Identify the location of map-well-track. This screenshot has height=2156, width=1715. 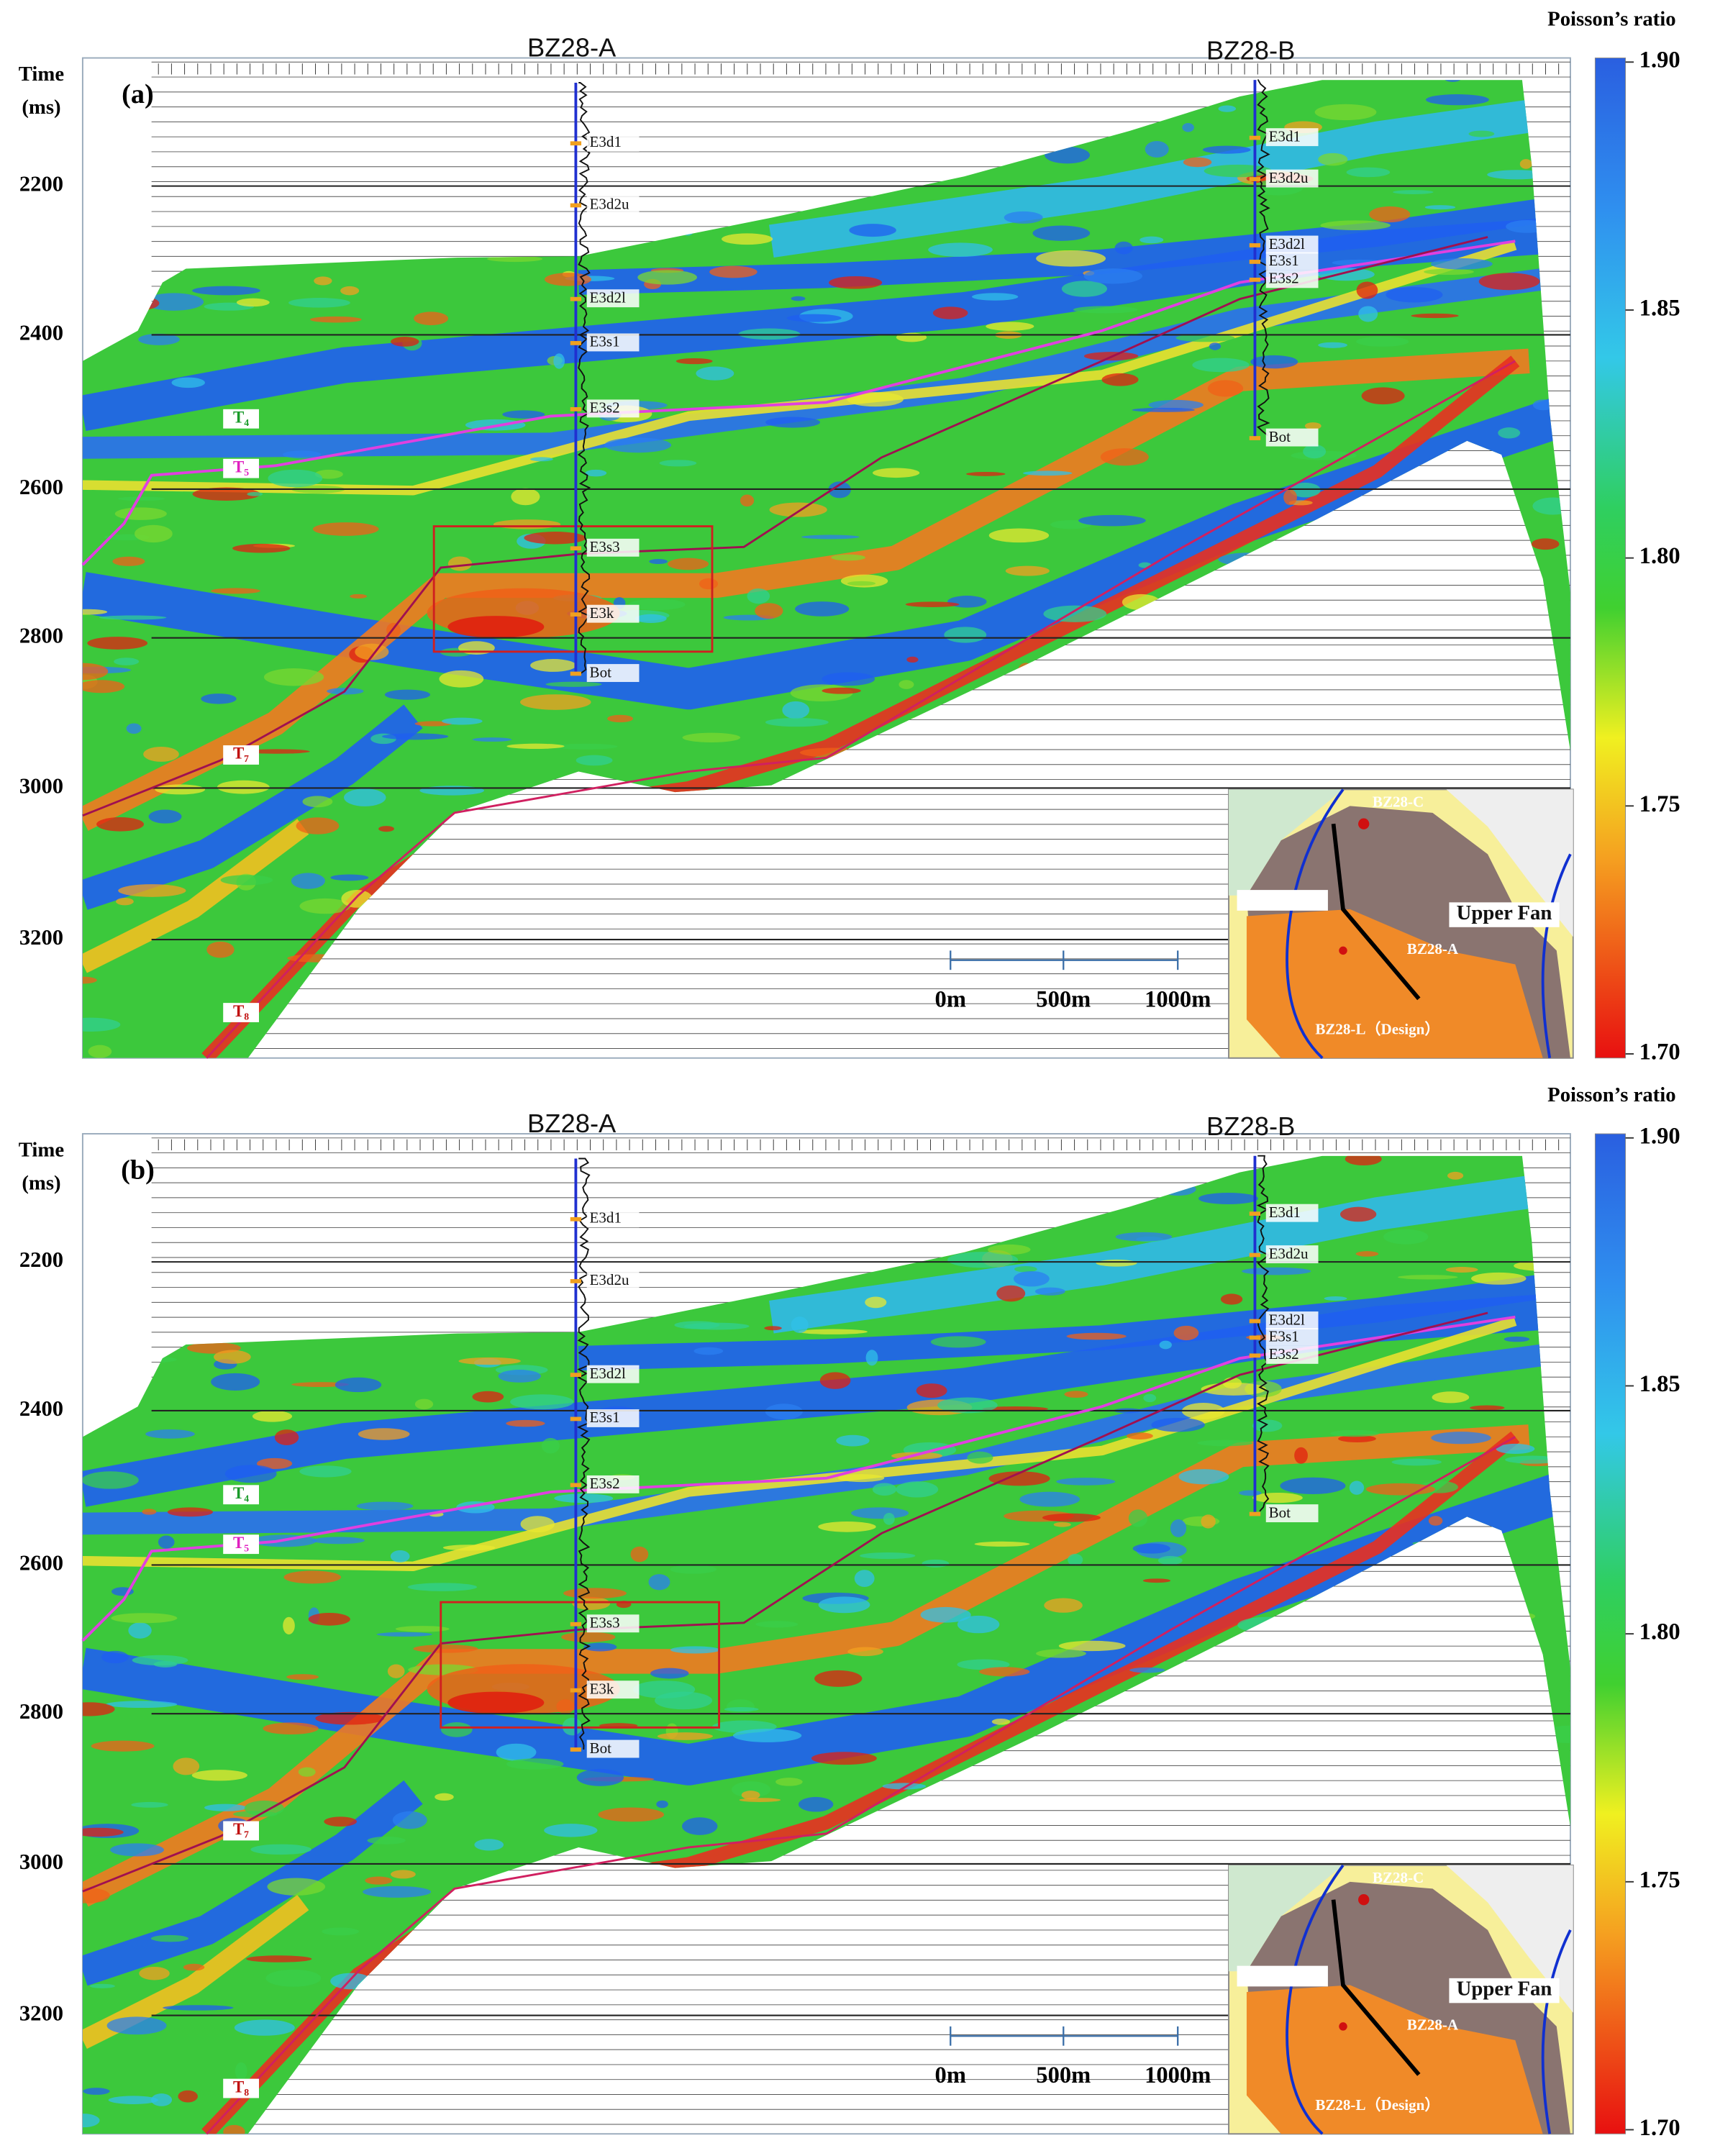
(1376, 912).